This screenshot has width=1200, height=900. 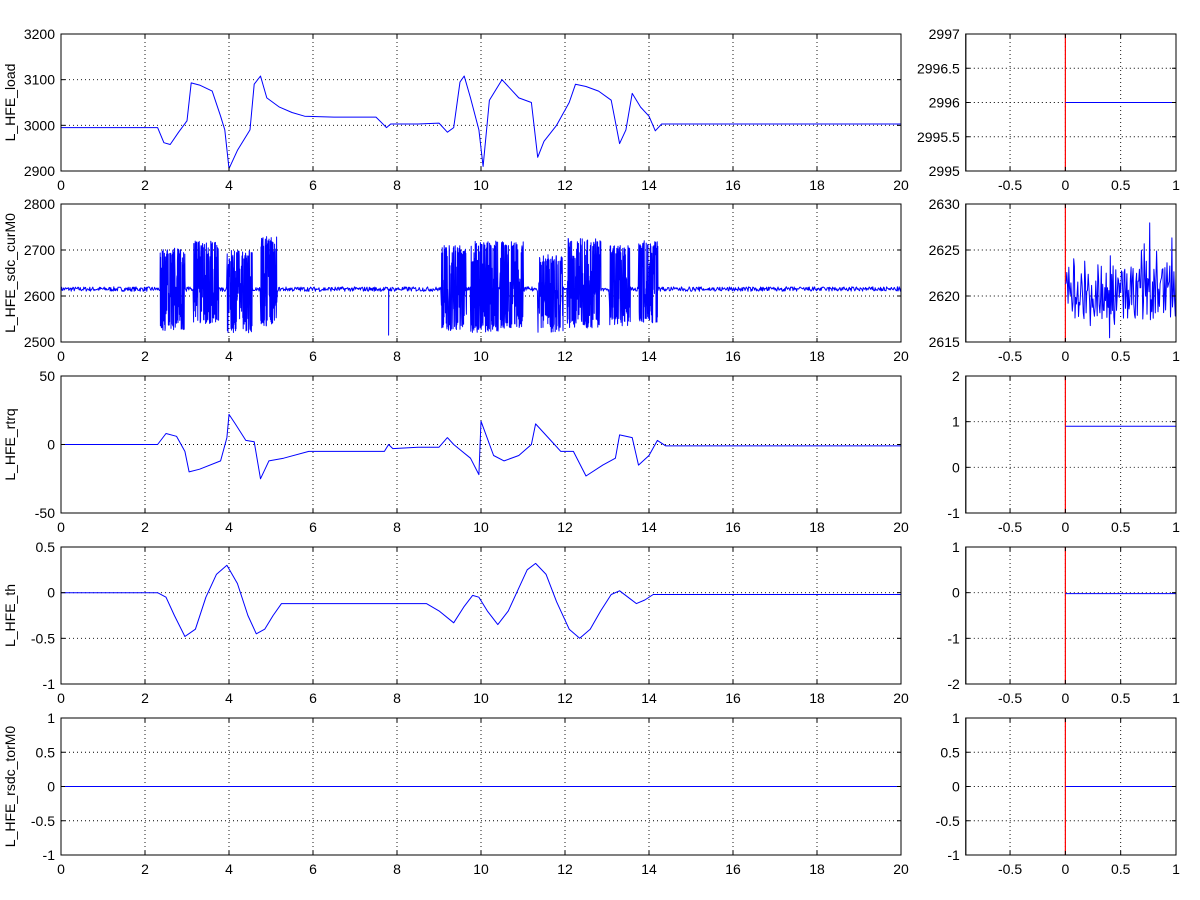 I want to click on y-tick-label: 2700, so click(x=39, y=250).